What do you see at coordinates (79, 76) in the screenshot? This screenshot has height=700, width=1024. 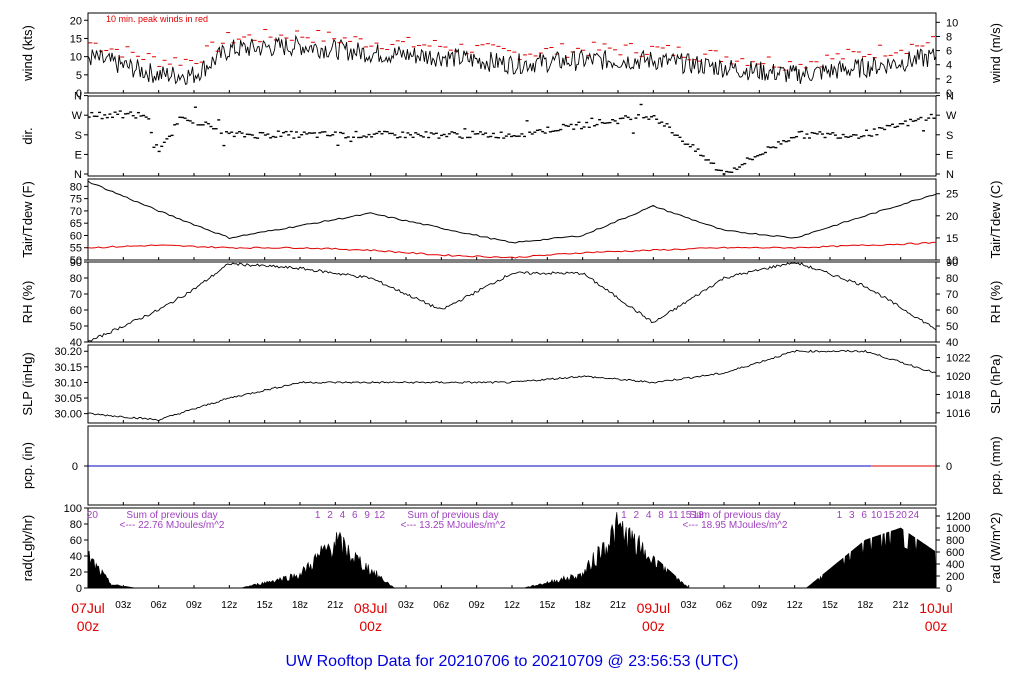 I see `ytick-label: 5` at bounding box center [79, 76].